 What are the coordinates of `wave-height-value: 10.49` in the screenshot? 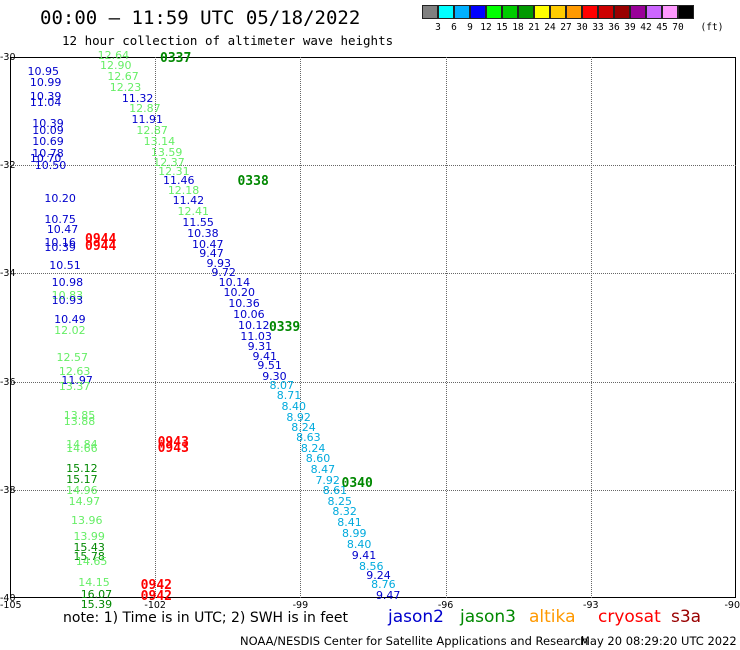 It's located at (70, 320).